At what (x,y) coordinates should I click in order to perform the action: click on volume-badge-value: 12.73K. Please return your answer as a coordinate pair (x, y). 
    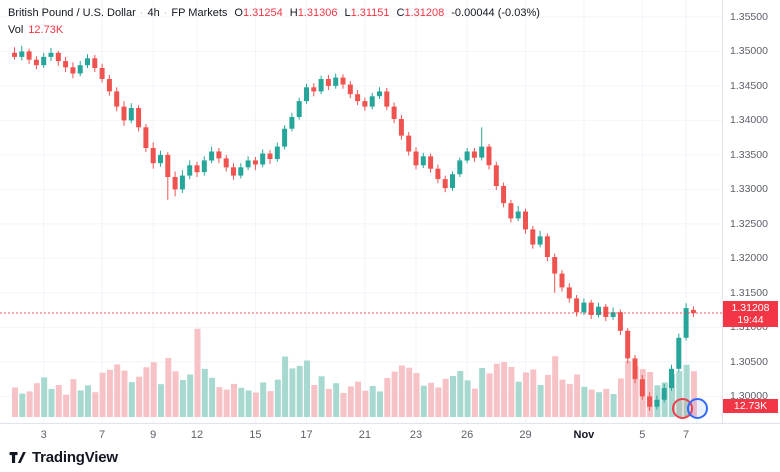
    Looking at the image, I should click on (750, 406).